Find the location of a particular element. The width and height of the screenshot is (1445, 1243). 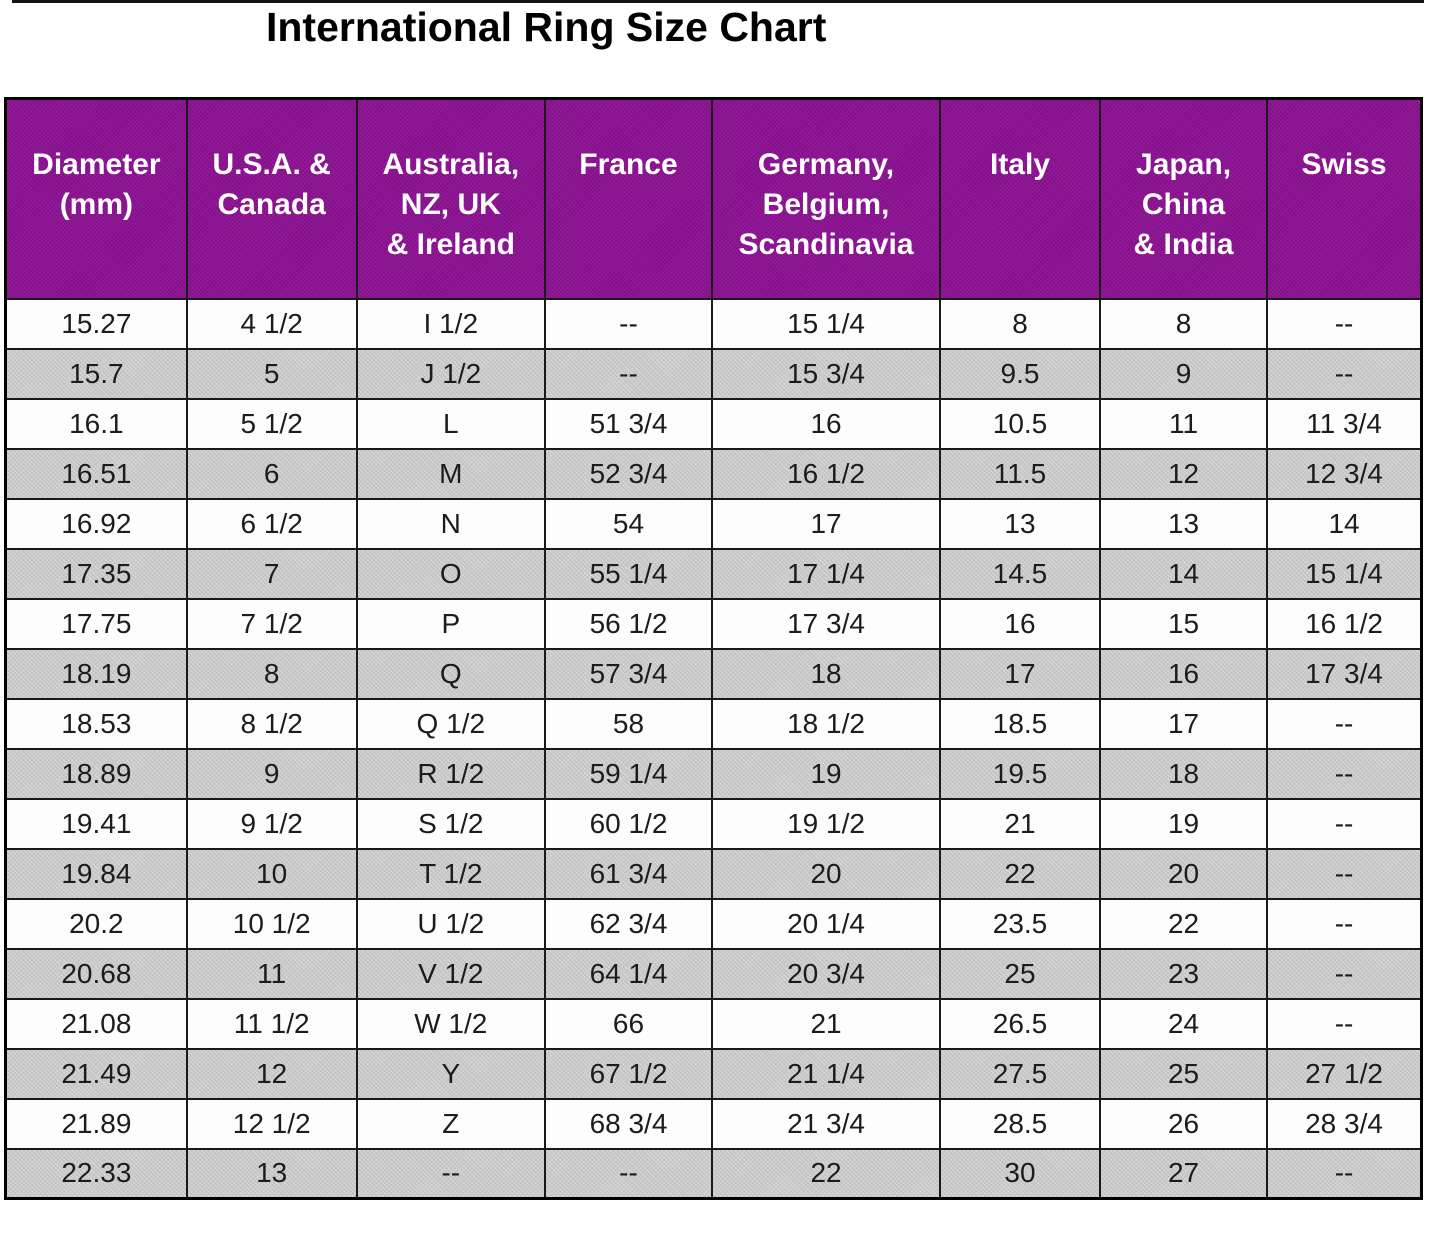

column-header-france: France is located at coordinates (628, 198).